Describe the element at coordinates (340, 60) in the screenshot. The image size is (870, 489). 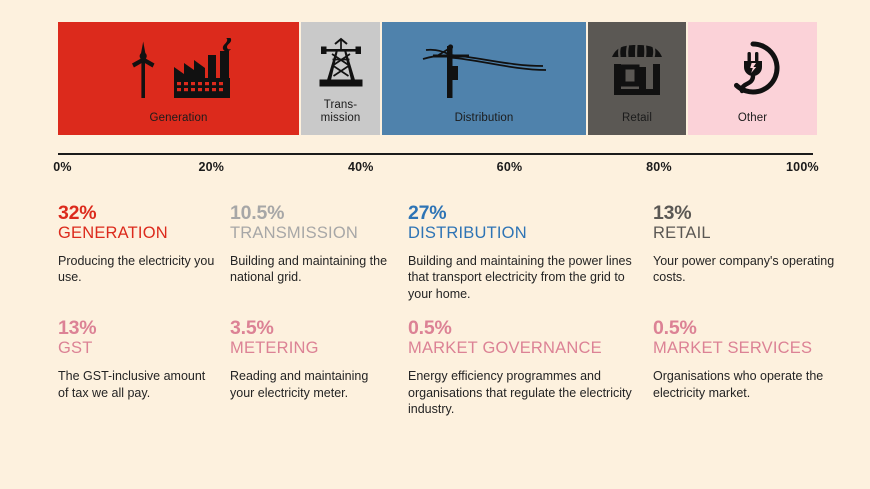
I see `pylon-icon` at that location.